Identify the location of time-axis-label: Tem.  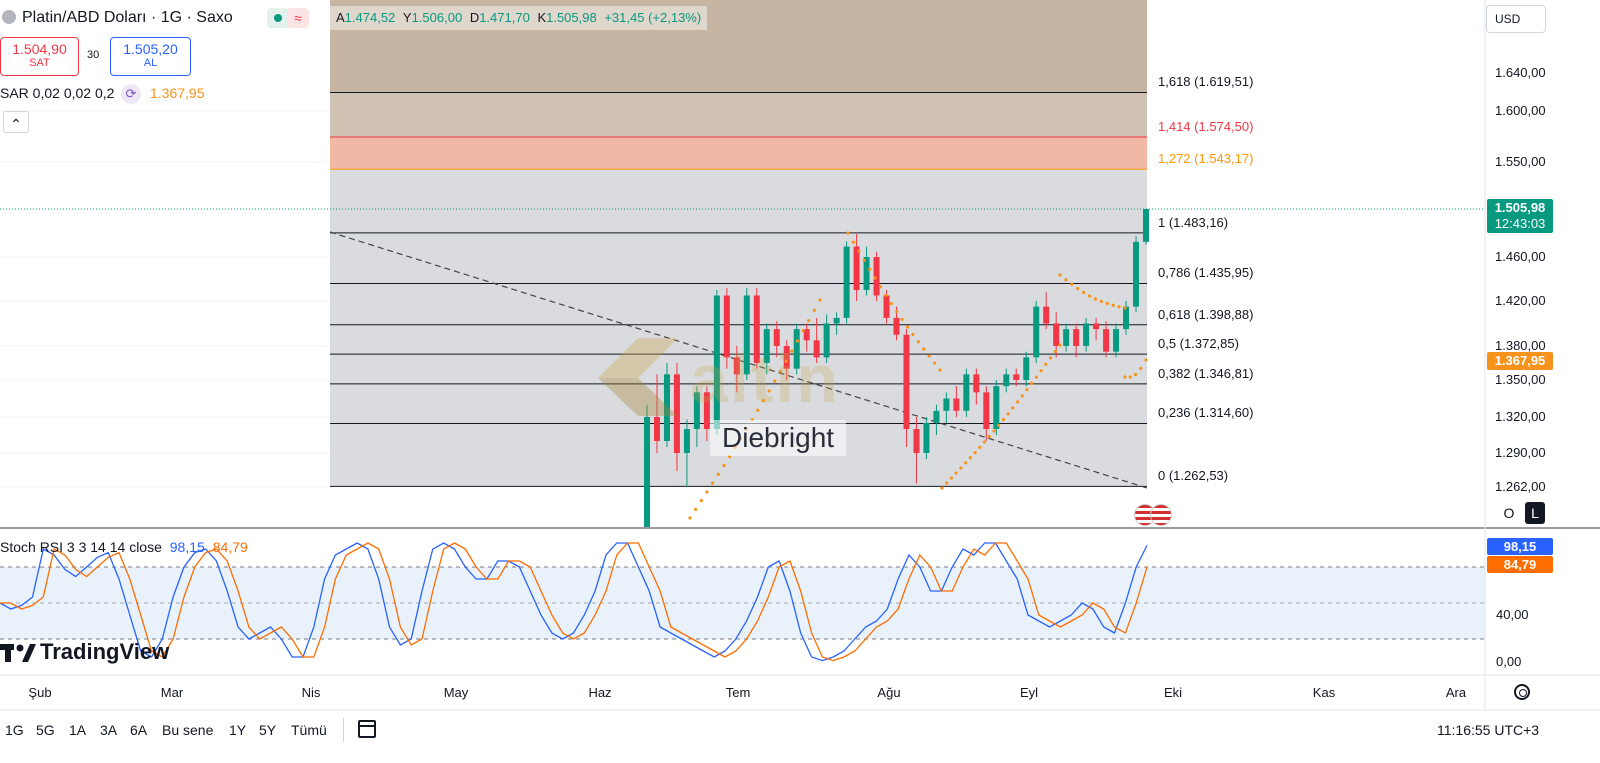
(738, 692).